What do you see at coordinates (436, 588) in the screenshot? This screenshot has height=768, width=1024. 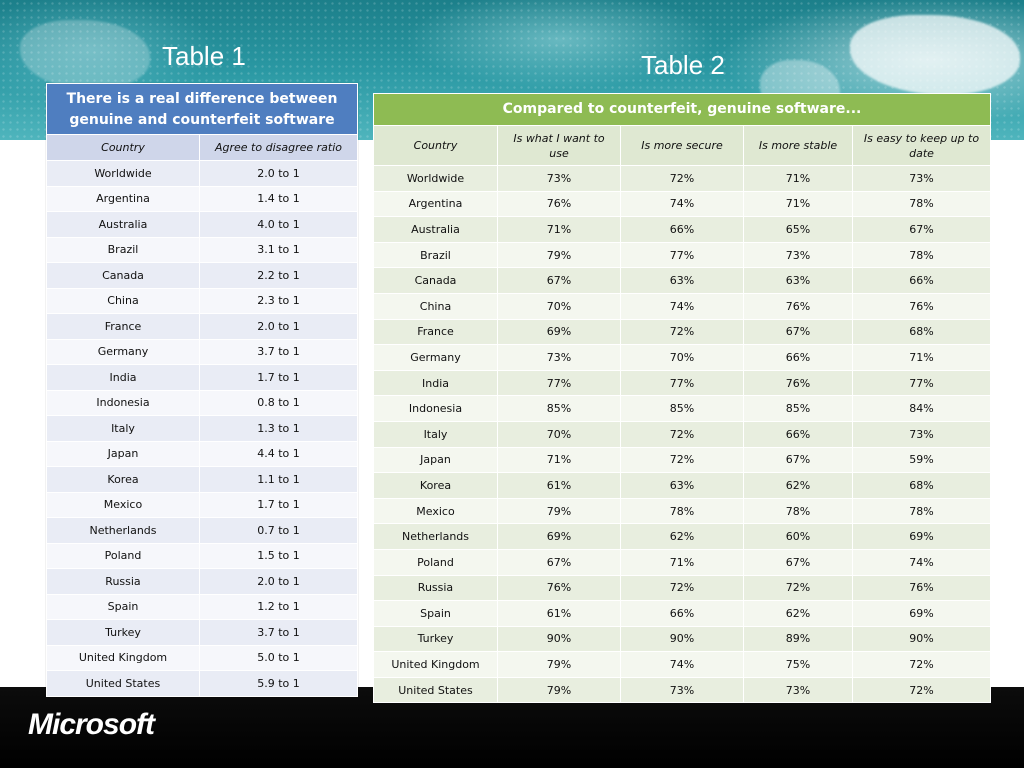 I see `country-cell: Russia` at bounding box center [436, 588].